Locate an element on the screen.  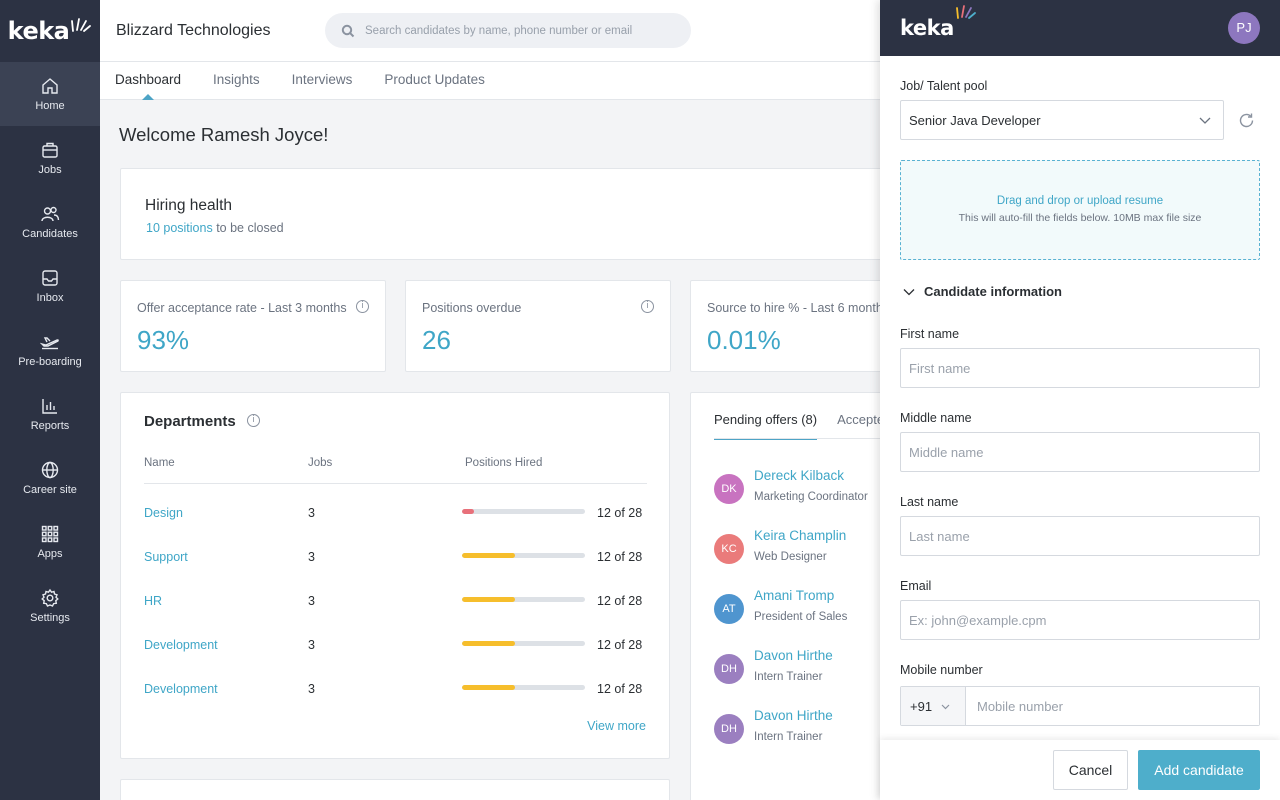
tab-insights: Insights is located at coordinates (236, 79).